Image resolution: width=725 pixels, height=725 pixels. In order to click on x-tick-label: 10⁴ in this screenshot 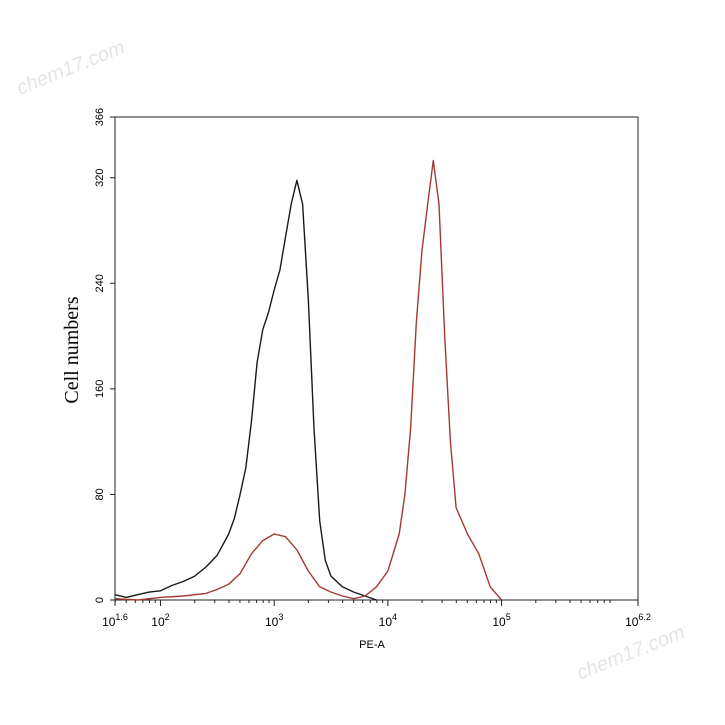, I will do `click(388, 620)`.